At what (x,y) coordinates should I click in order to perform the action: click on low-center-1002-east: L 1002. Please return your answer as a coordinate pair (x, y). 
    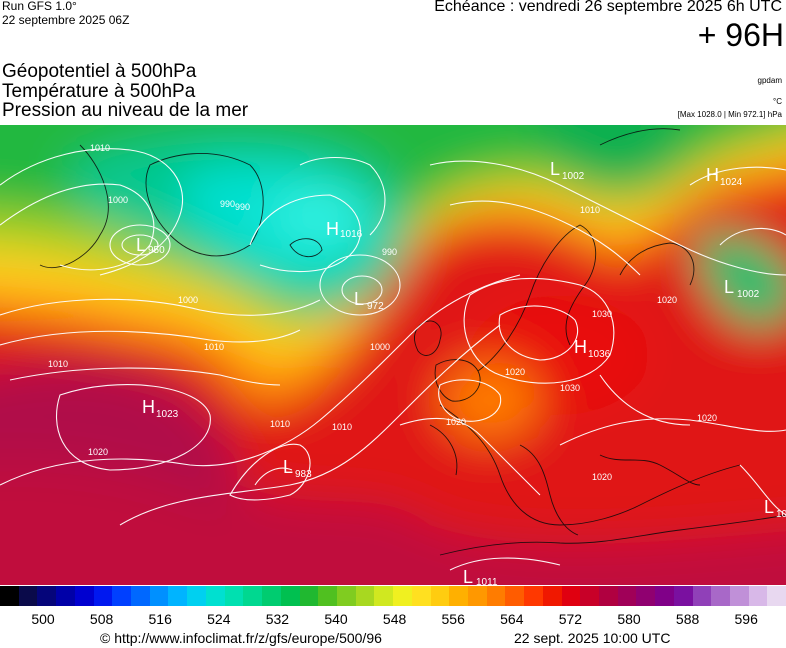
    Looking at the image, I should click on (742, 288).